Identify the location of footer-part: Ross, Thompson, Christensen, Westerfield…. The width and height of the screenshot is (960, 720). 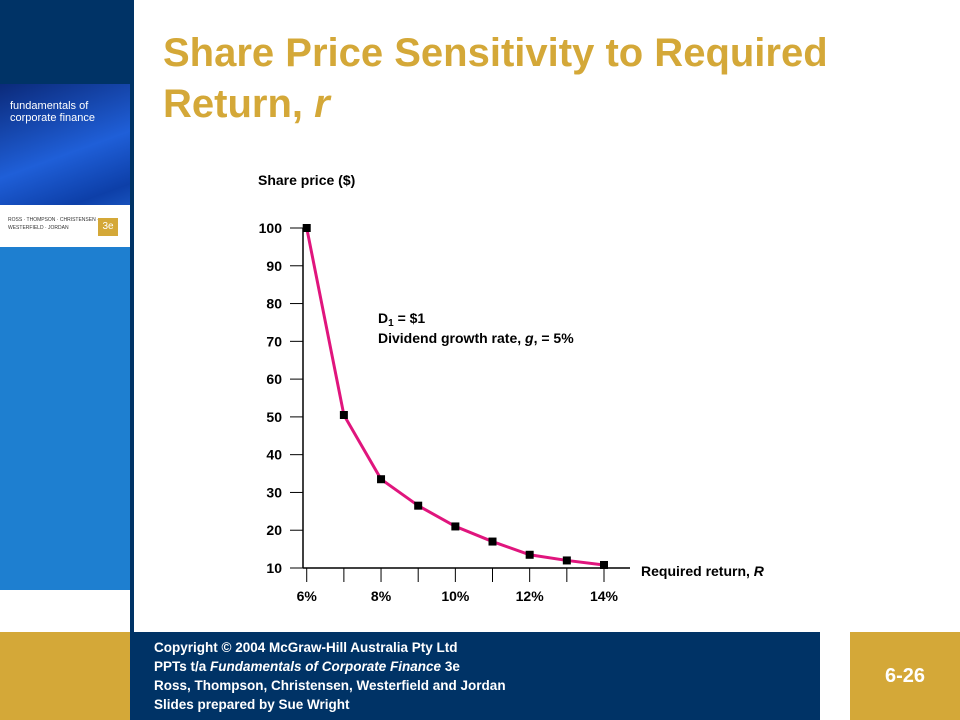
(330, 685).